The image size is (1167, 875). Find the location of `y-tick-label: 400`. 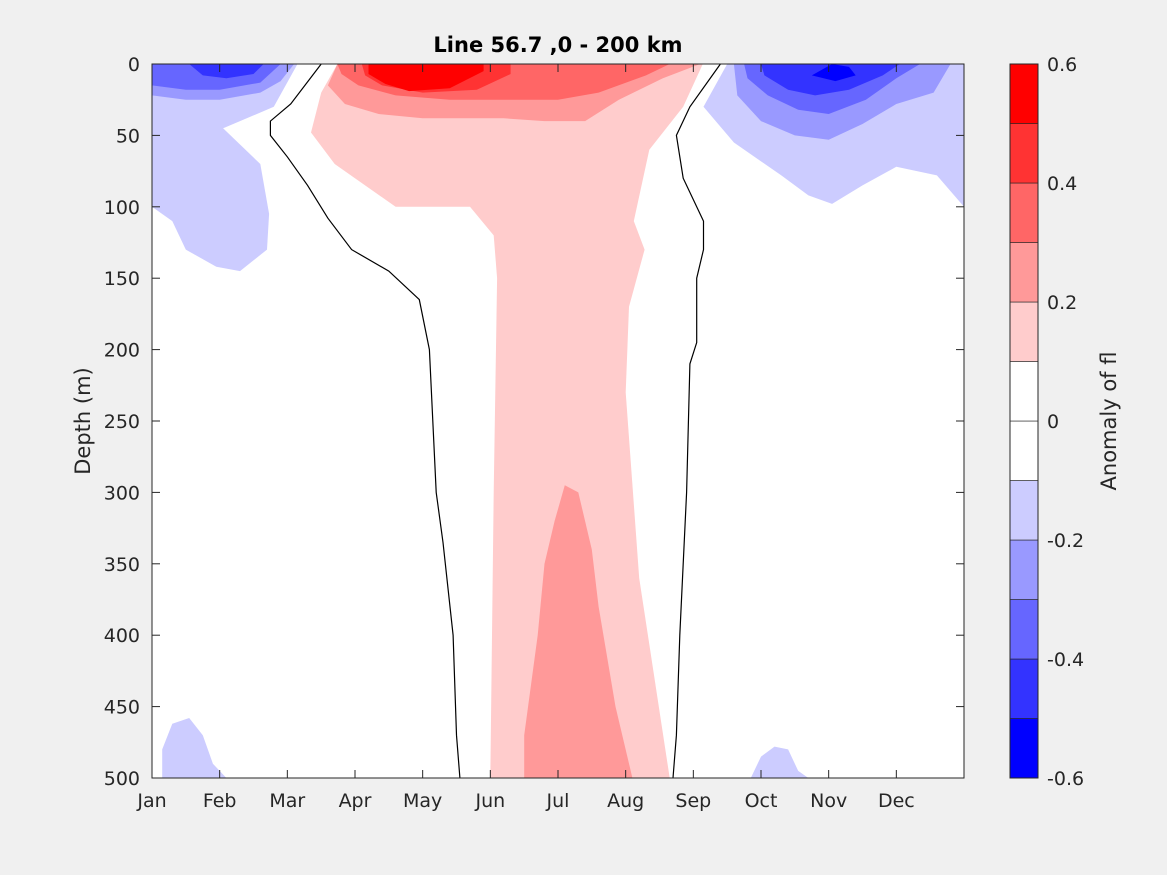

y-tick-label: 400 is located at coordinates (122, 636).